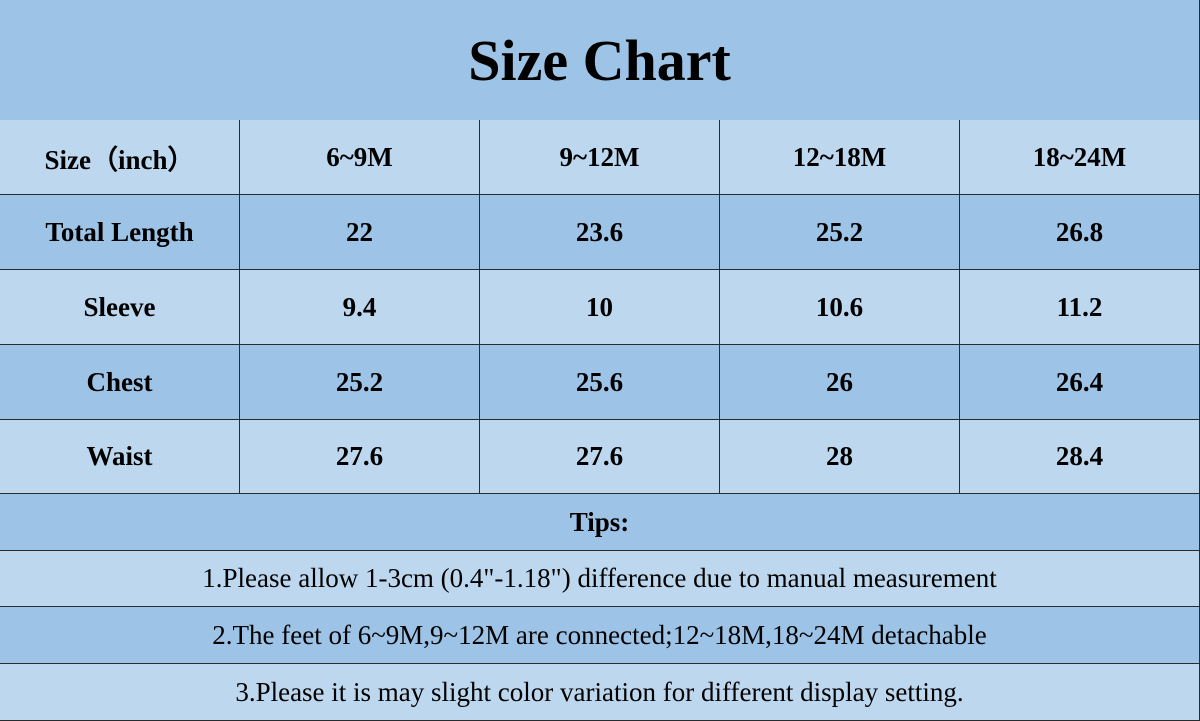 Image resolution: width=1200 pixels, height=721 pixels. Describe the element at coordinates (360, 157) in the screenshot. I see `header-cell: 6~9M` at that location.